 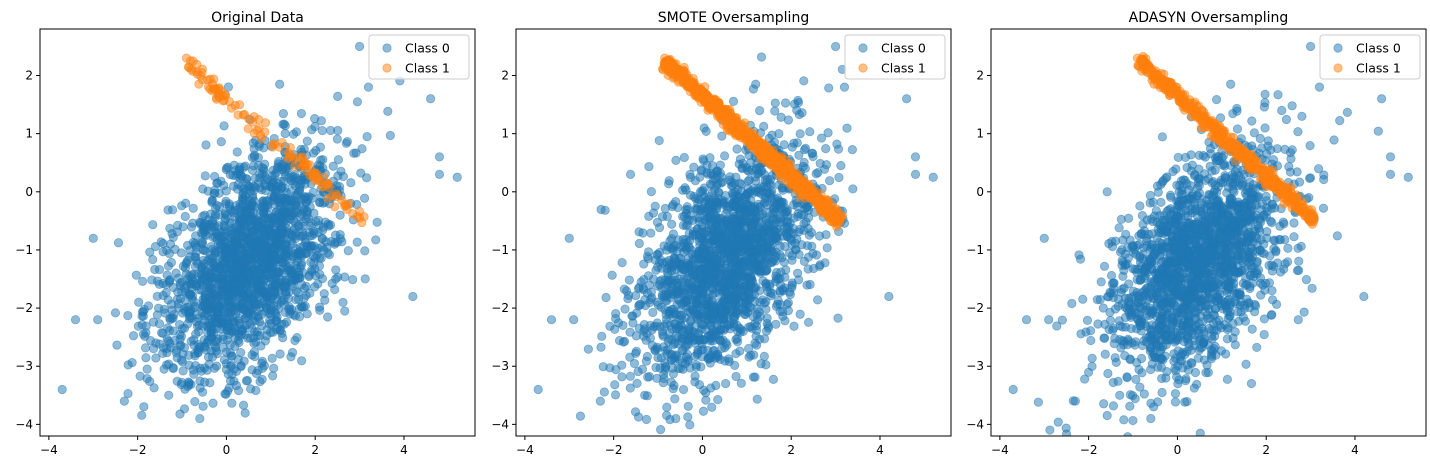 What do you see at coordinates (505, 134) in the screenshot?
I see `y-tick-label: 1` at bounding box center [505, 134].